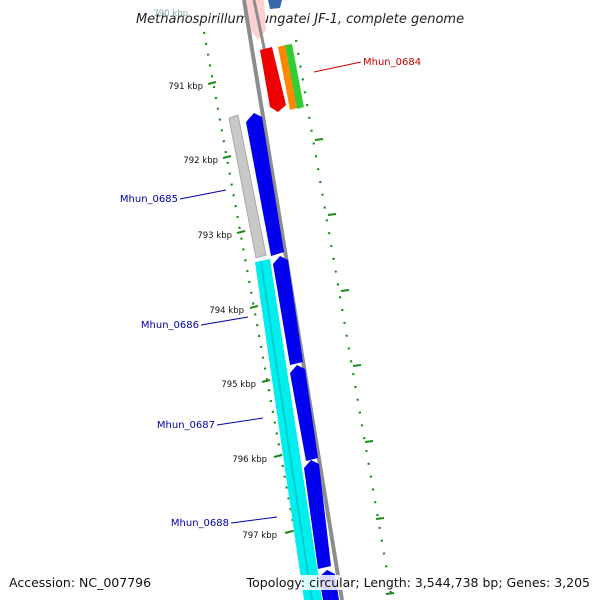 This screenshot has height=600, width=600. I want to click on tick-label-794: 794 kbp, so click(226, 311).